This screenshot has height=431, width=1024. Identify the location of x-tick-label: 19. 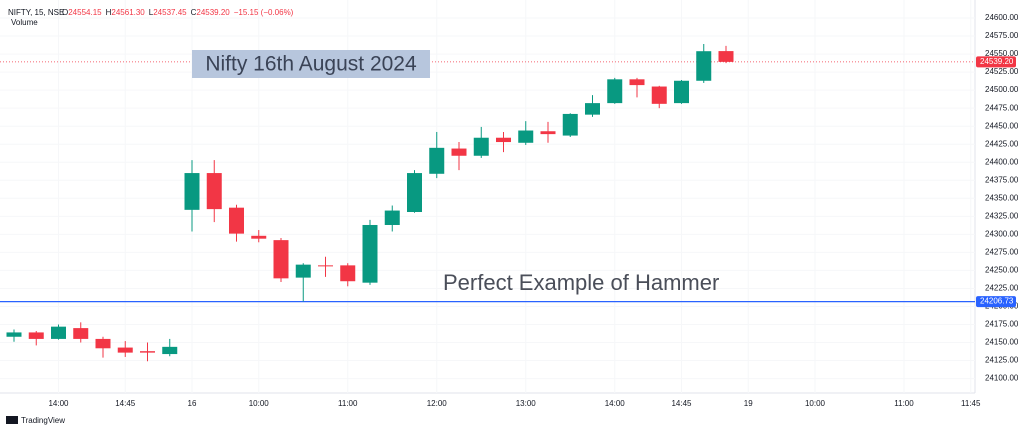
(748, 403).